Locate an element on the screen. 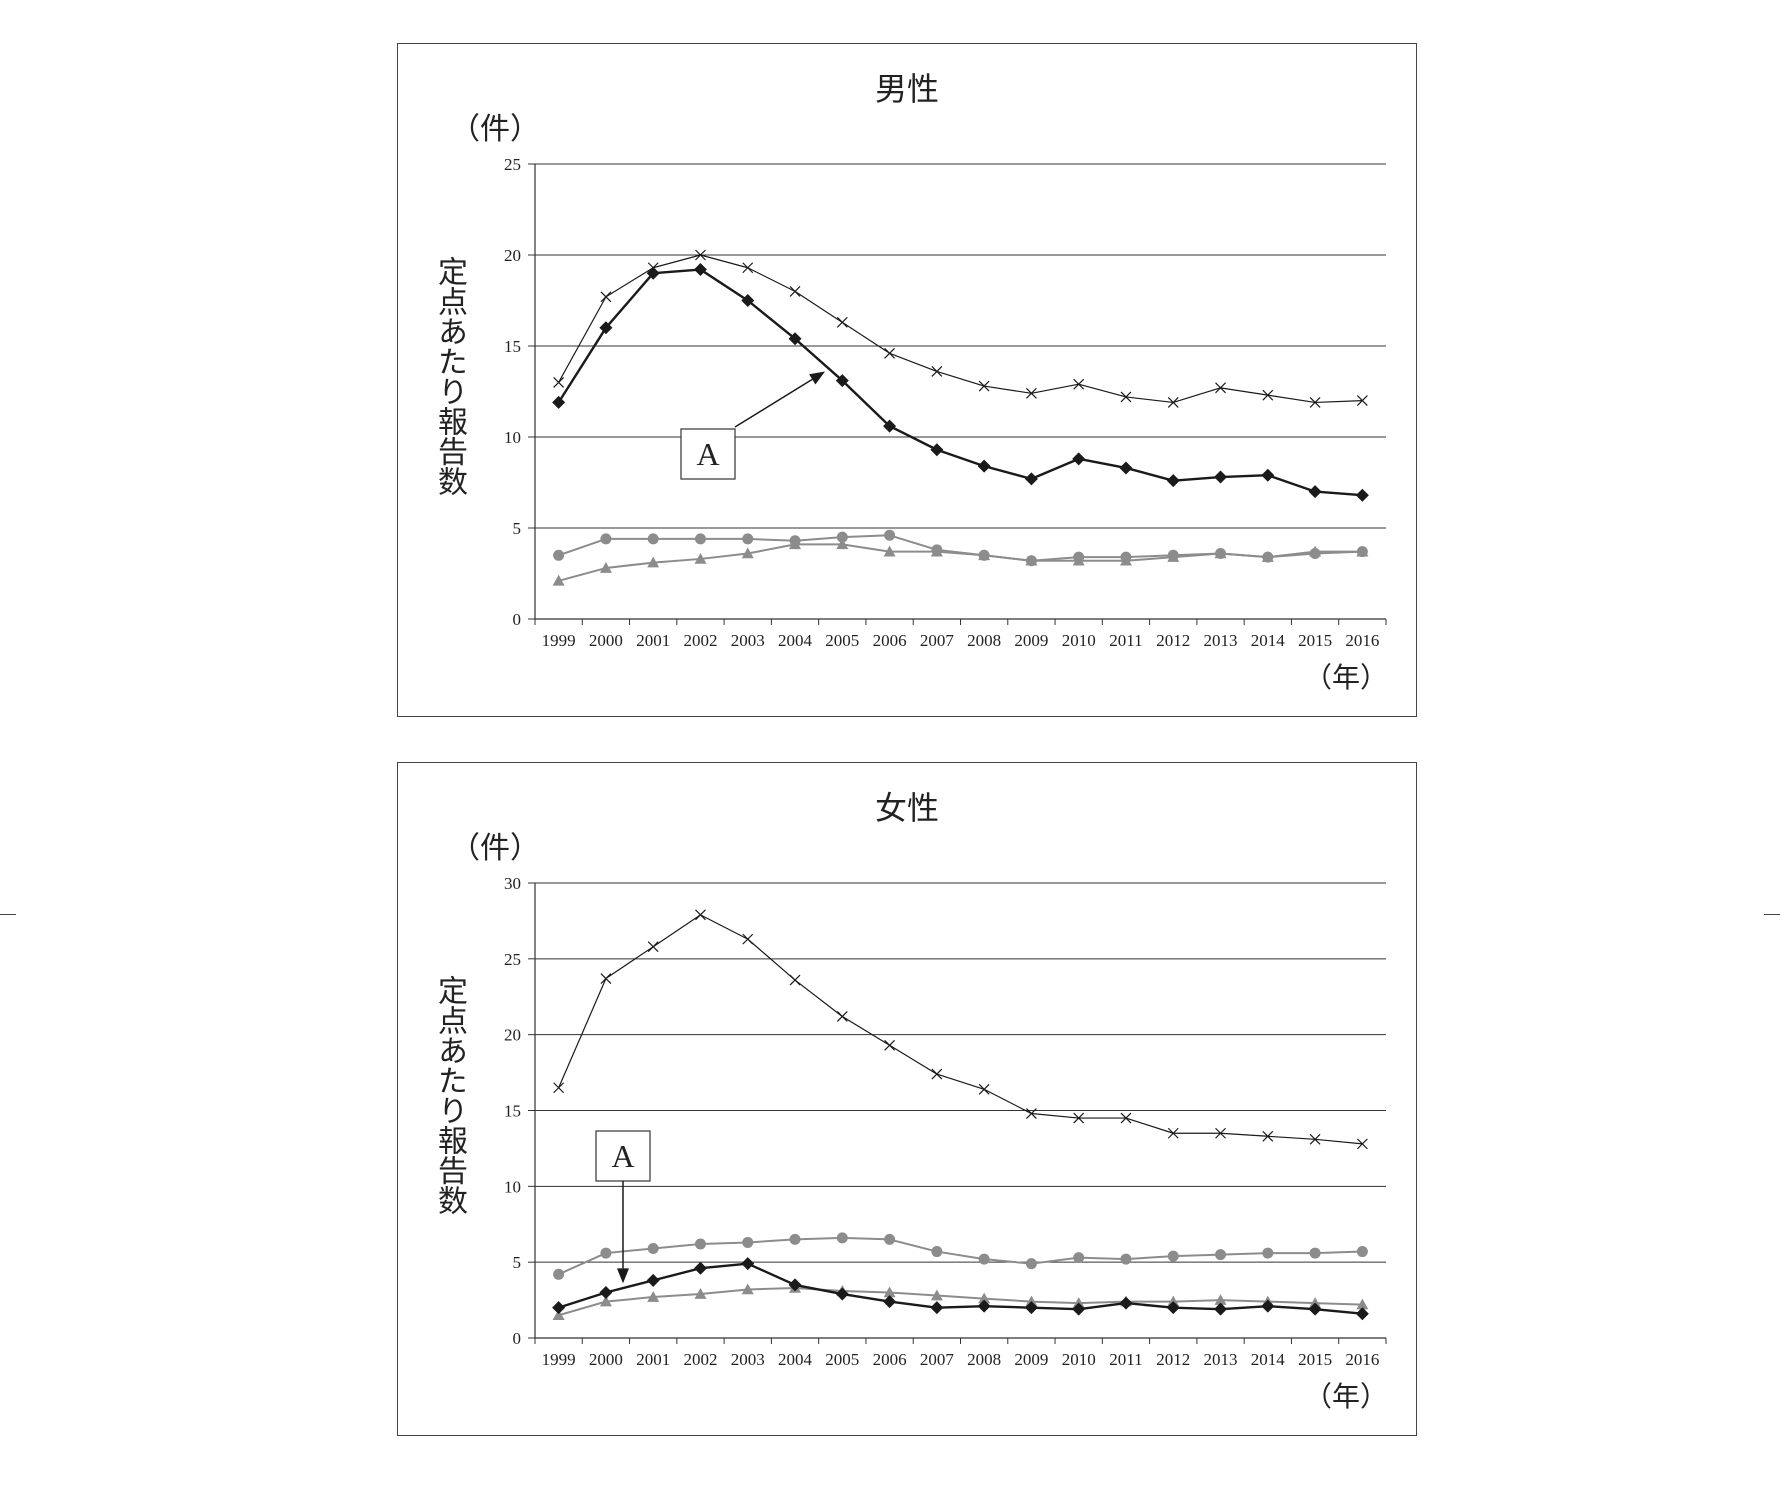 The height and width of the screenshot is (1490, 1780). x-tick-label: 2011 is located at coordinates (1125, 640).